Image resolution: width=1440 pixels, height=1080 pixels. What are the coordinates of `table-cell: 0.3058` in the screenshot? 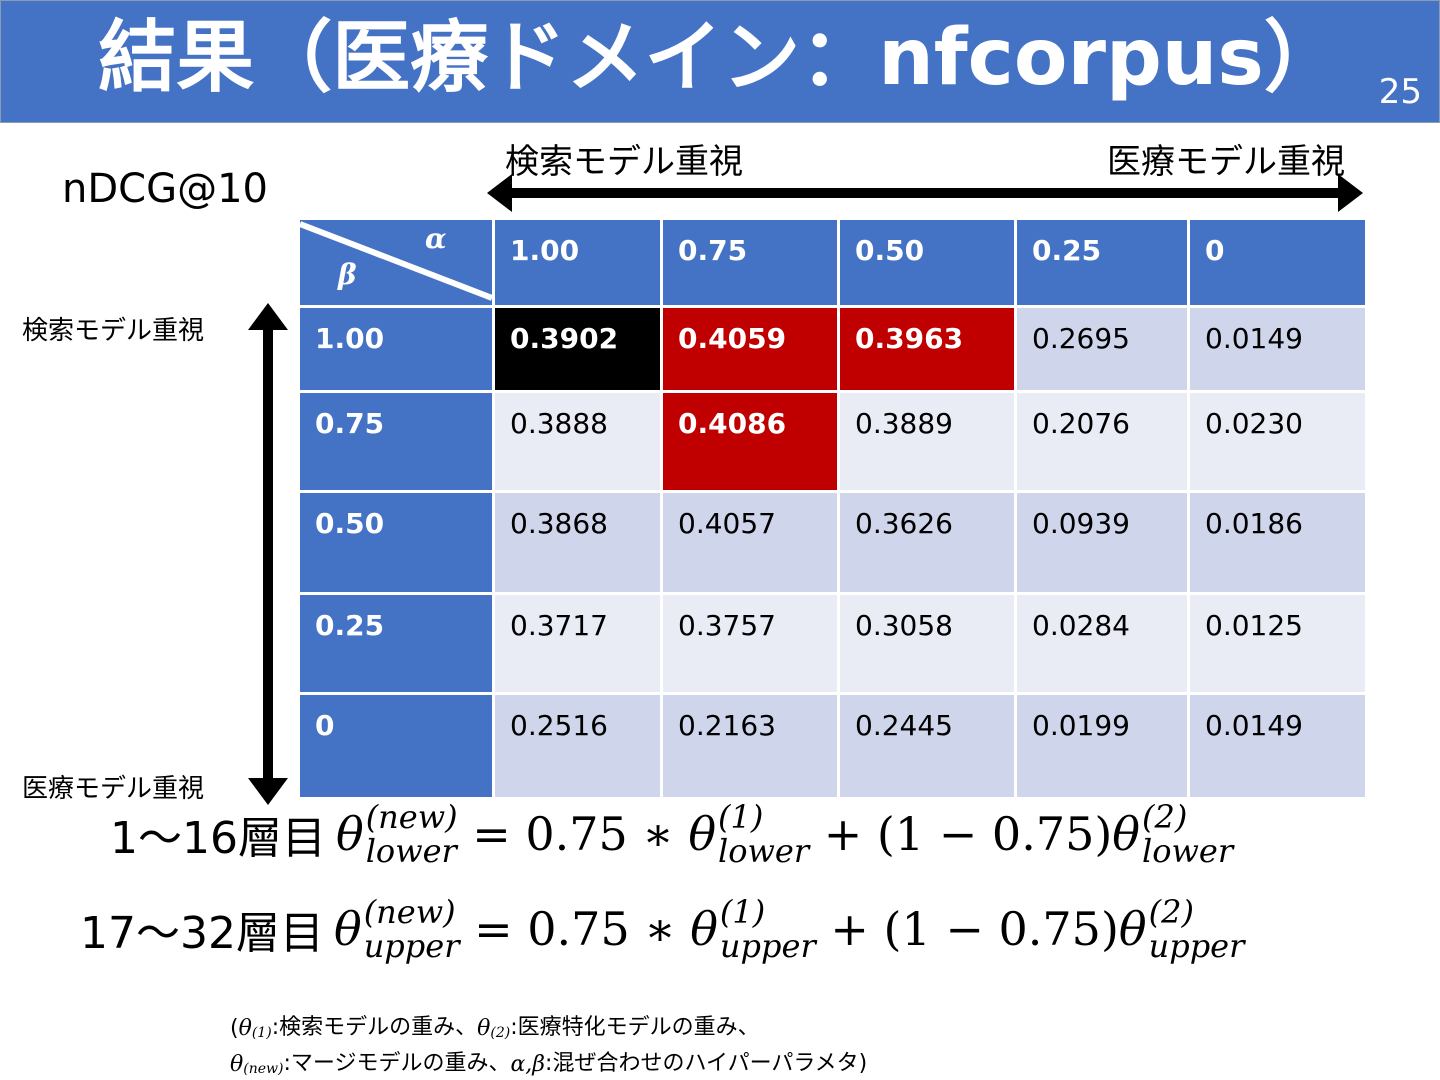 It's located at (928, 645).